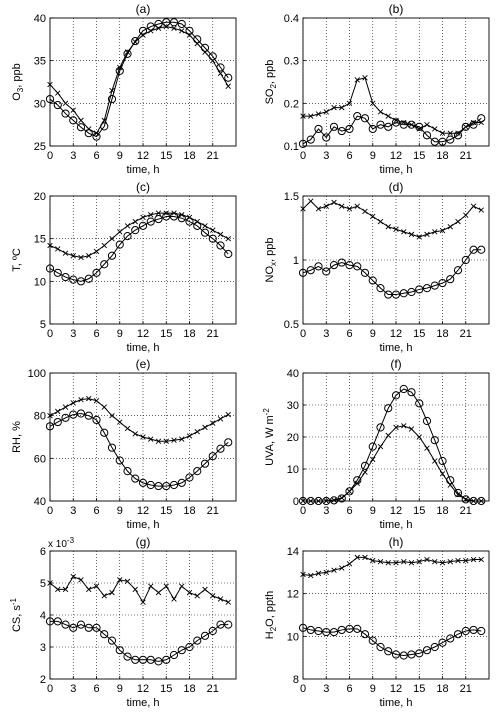 This screenshot has height=725, width=500. Describe the element at coordinates (17, 96) in the screenshot. I see `chart-0-ylabel-main: O` at that location.